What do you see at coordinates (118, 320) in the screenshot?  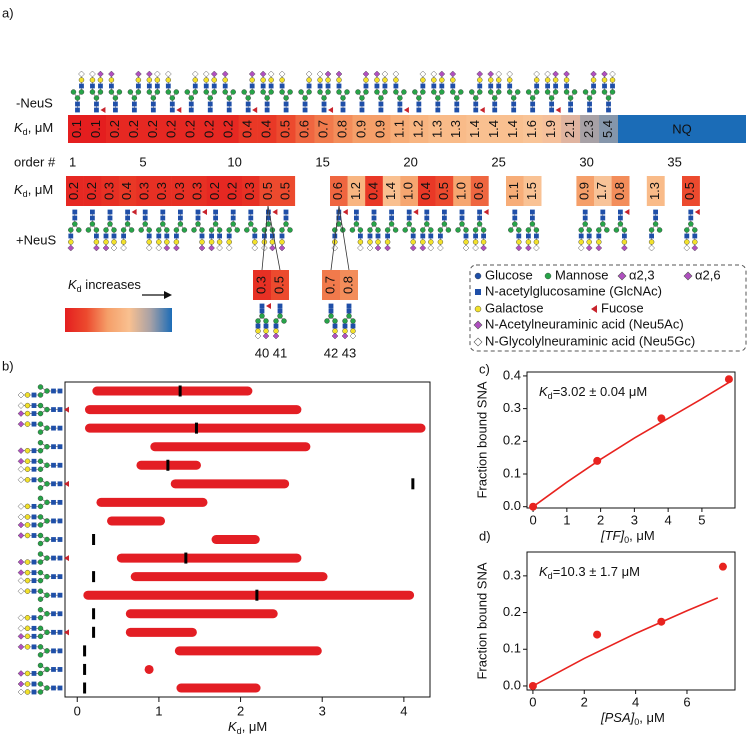 I see `colorbar` at bounding box center [118, 320].